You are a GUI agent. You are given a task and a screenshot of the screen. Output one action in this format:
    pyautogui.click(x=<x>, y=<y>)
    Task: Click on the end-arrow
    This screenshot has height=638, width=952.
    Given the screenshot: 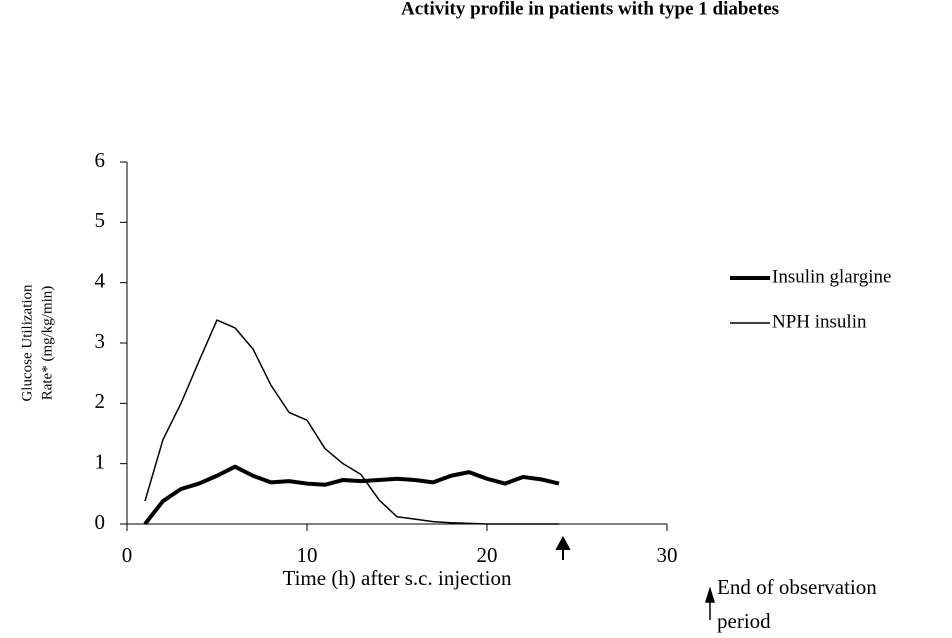 What is the action you would take?
    pyautogui.click(x=563, y=547)
    